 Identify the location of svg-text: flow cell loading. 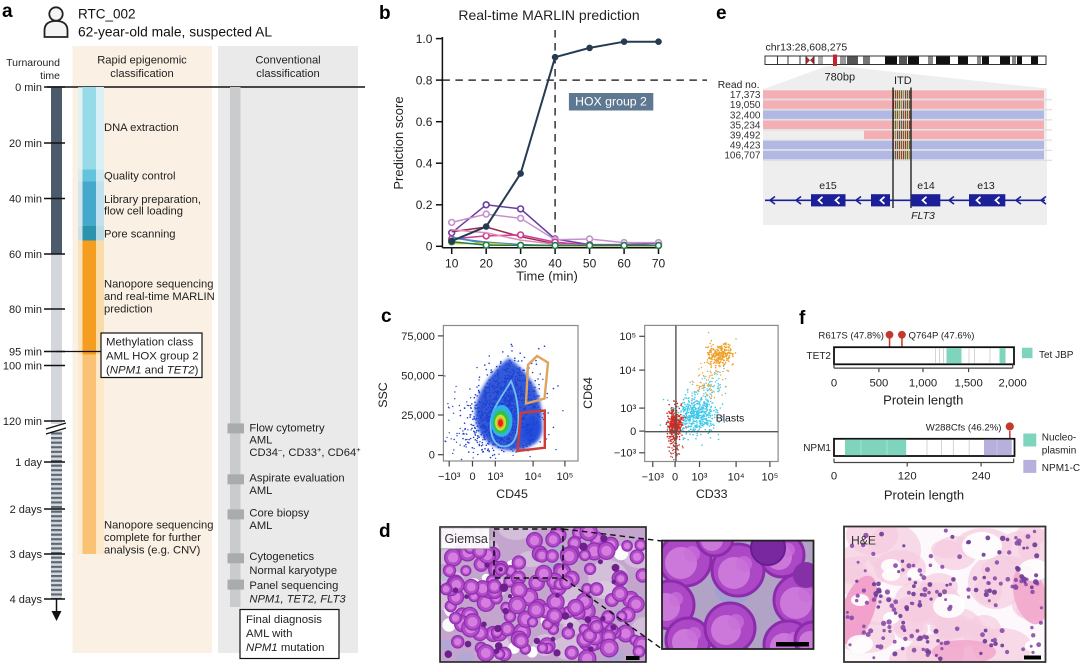
(143, 212).